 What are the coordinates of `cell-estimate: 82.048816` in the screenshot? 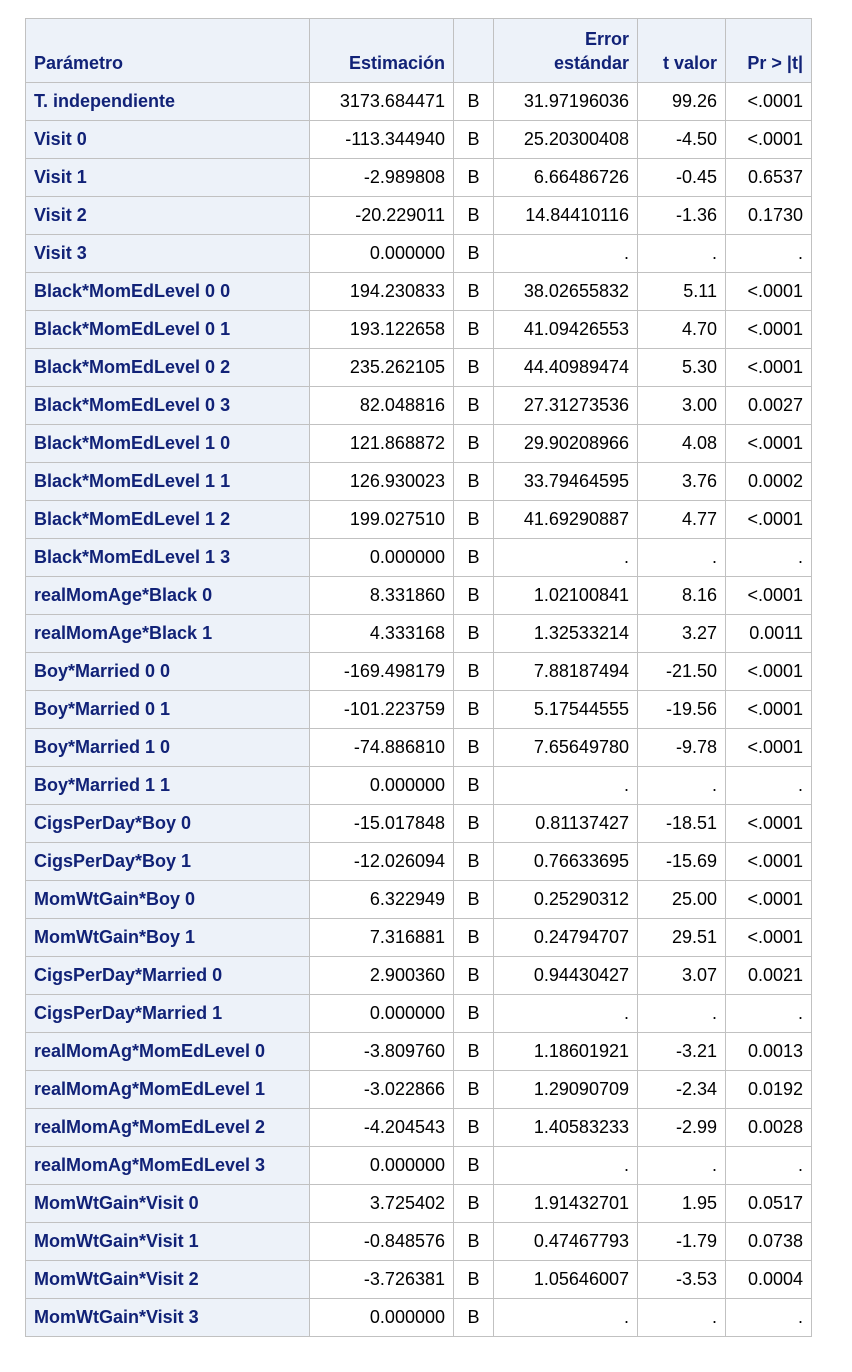 It's located at (381, 405).